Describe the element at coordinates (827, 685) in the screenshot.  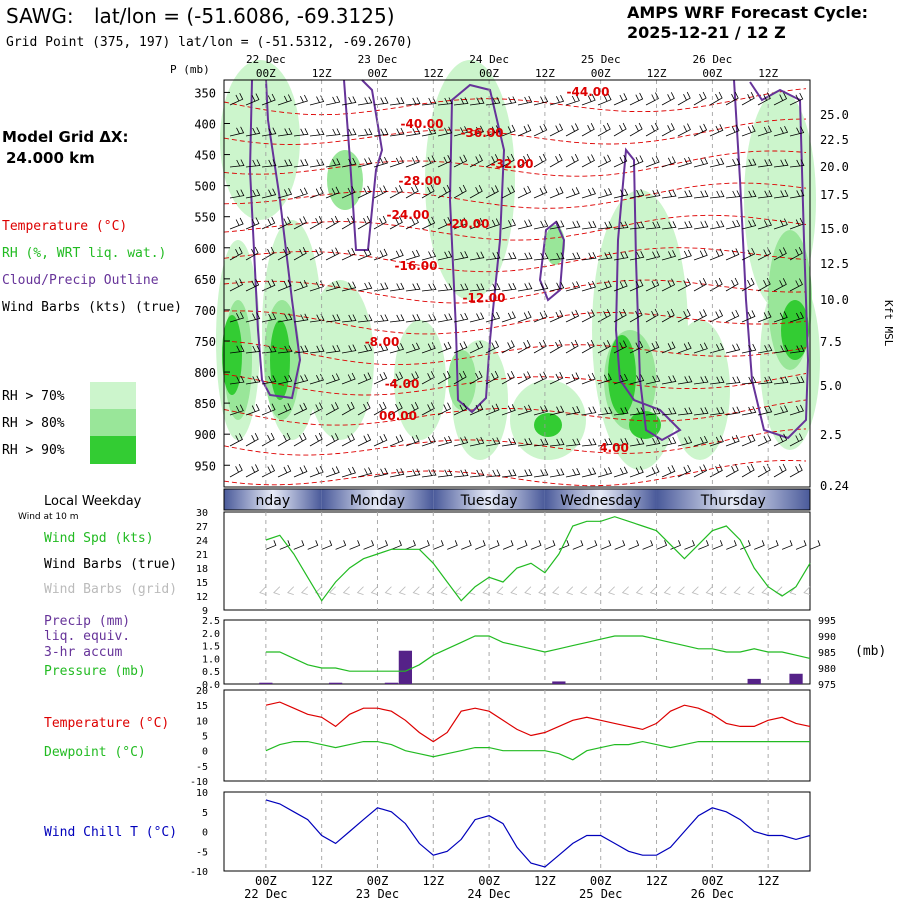
I see `pressure-ytick: 975` at that location.